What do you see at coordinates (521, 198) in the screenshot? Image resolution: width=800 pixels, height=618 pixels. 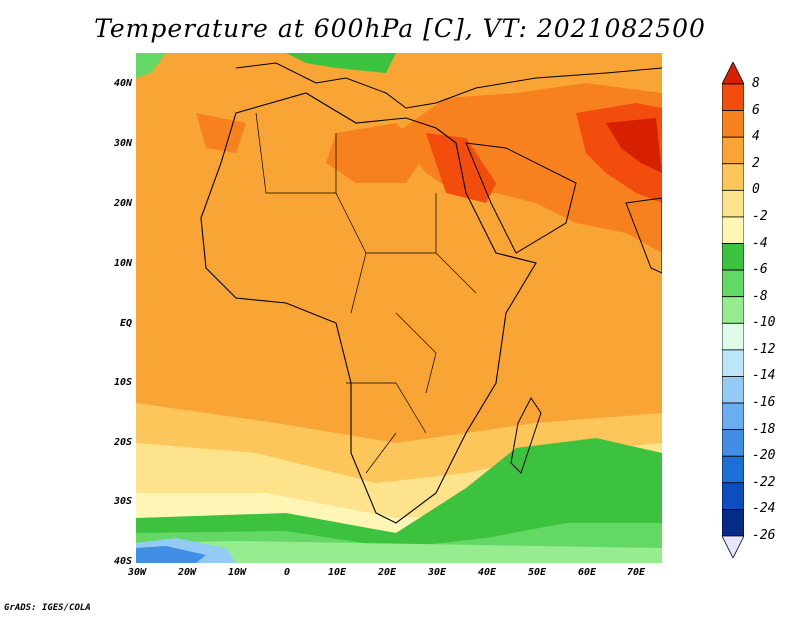 I see `arabia-coastline` at bounding box center [521, 198].